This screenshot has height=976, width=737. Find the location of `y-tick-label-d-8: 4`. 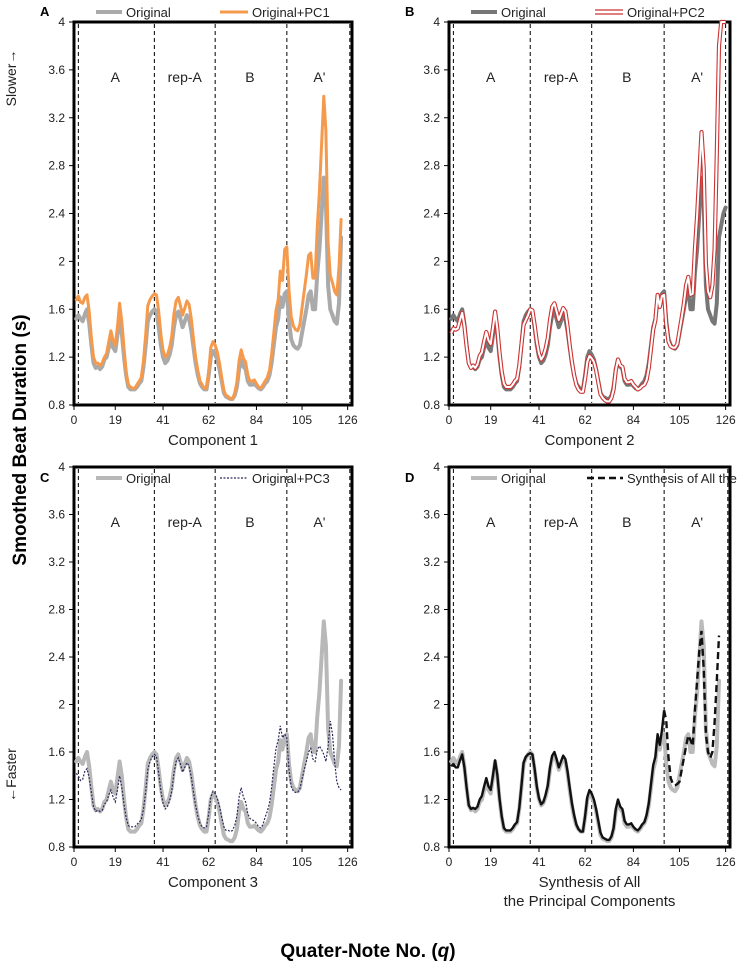

y-tick-label-d-8: 4 is located at coordinates (436, 467).